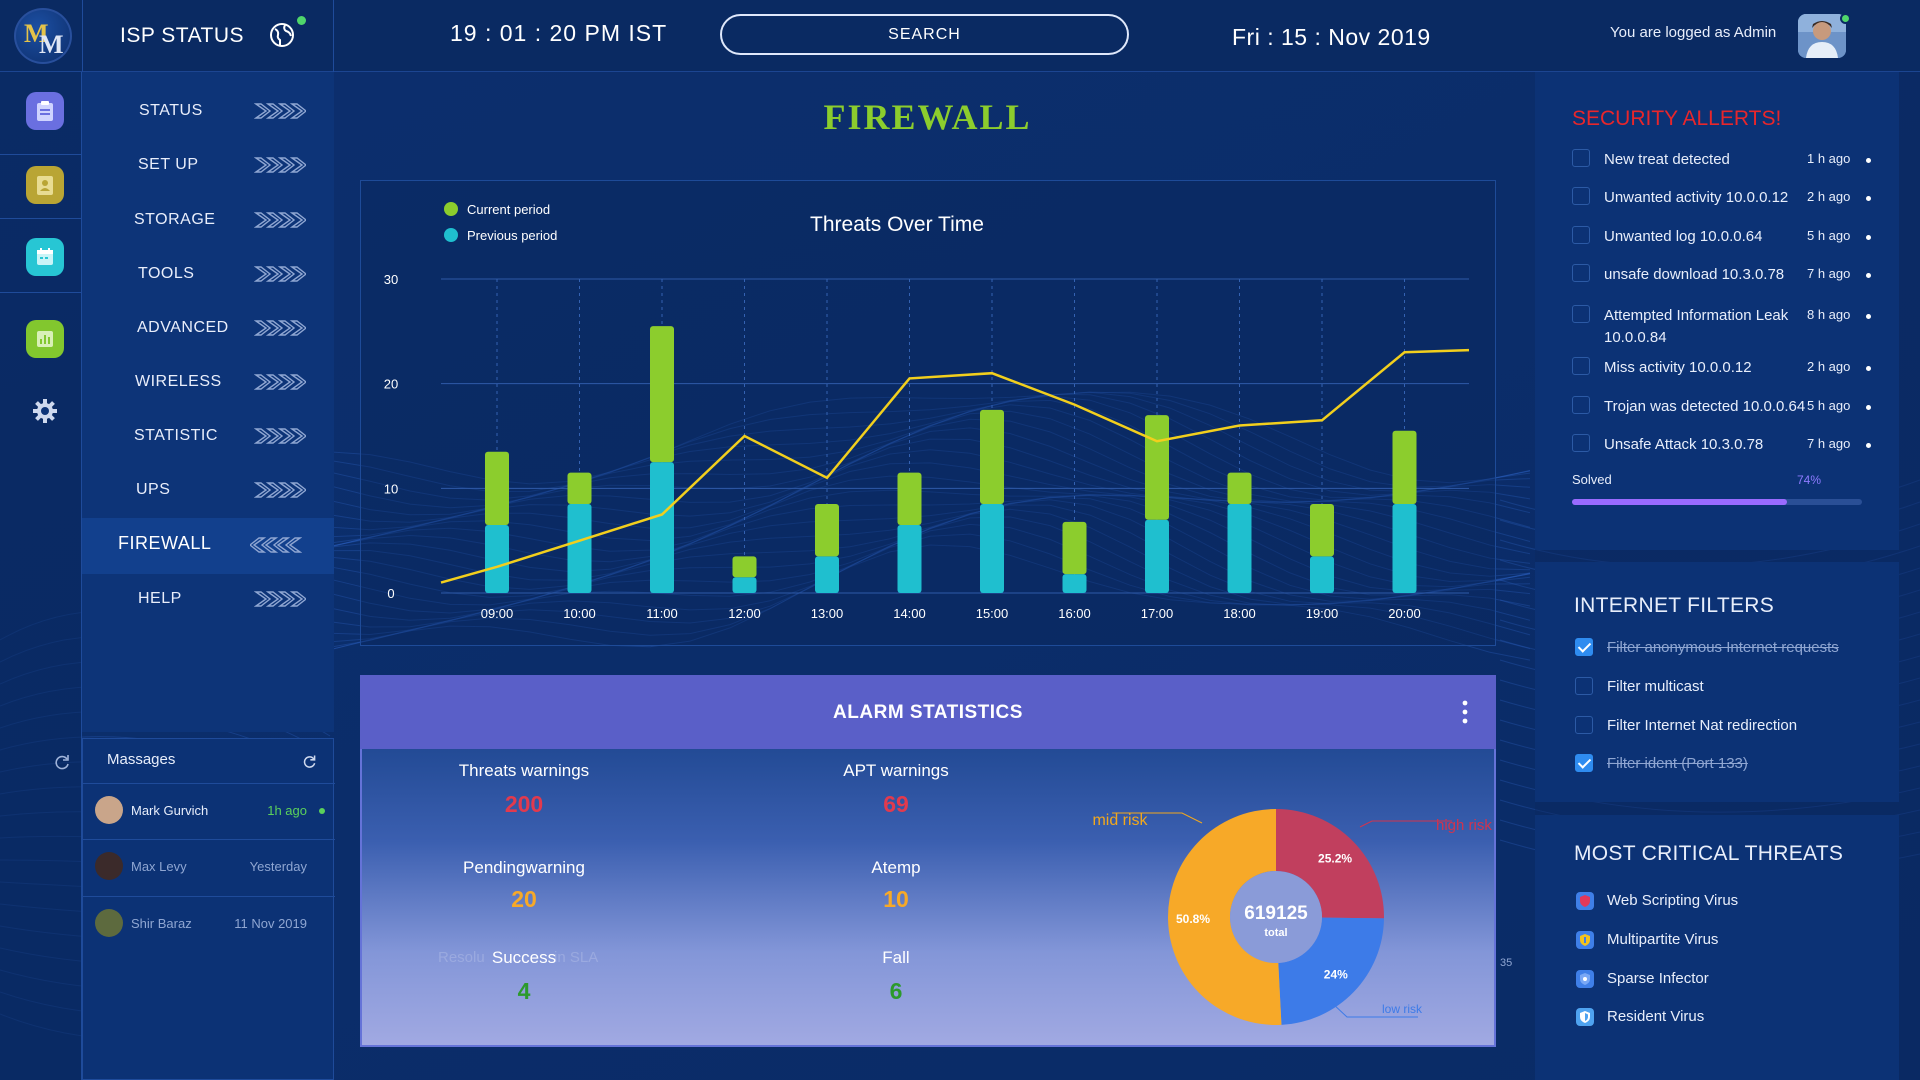 The image size is (1920, 1080). What do you see at coordinates (1822, 36) in the screenshot?
I see `user-avatar` at bounding box center [1822, 36].